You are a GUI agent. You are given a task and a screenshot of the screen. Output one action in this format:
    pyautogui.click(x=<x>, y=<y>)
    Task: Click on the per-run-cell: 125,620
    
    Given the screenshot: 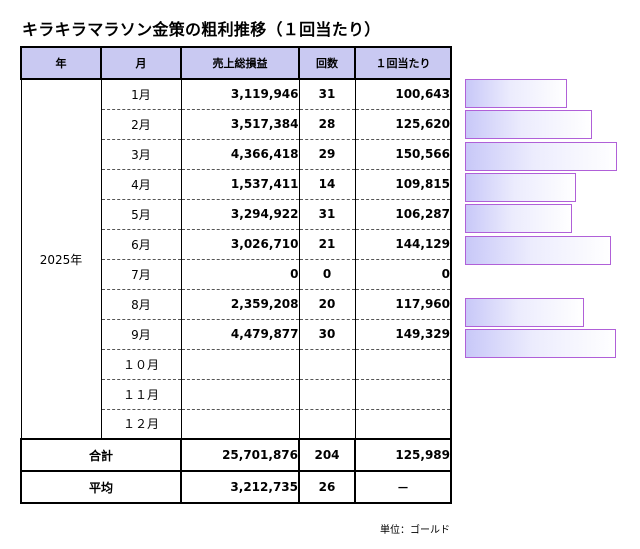 What is the action you would take?
    pyautogui.click(x=403, y=124)
    